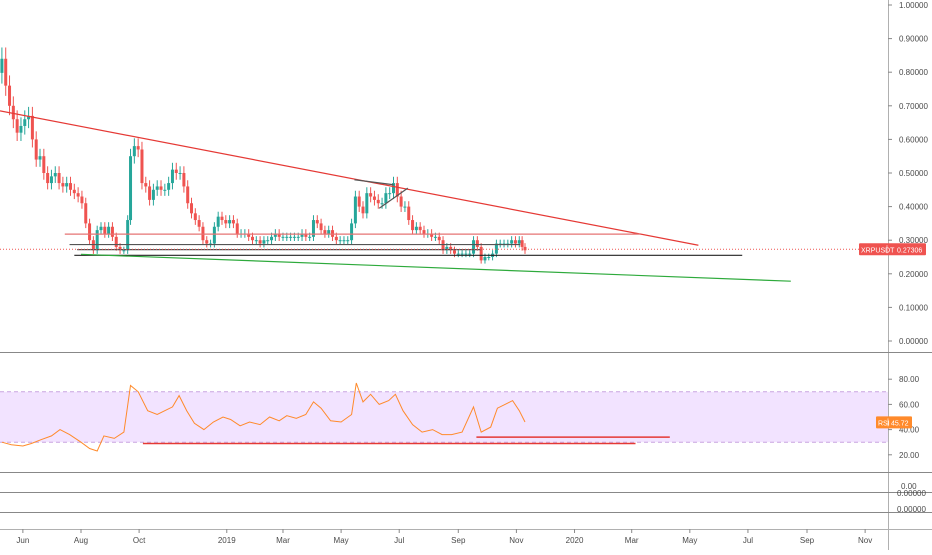 Image resolution: width=932 pixels, height=555 pixels. I want to click on price-axis-tick-label: 0.10000, so click(913, 307).